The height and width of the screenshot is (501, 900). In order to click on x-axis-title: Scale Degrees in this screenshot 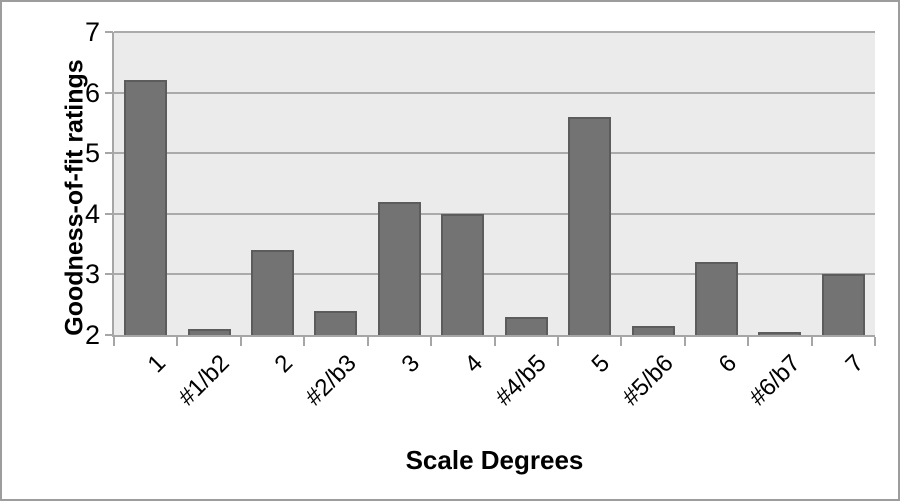, I will do `click(494, 460)`.